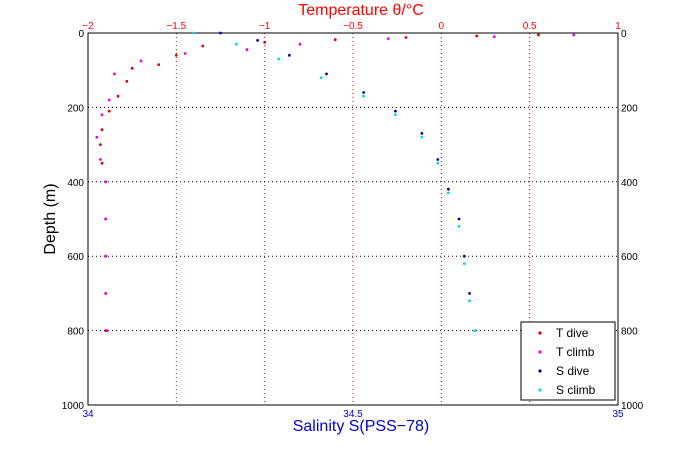 The image size is (681, 454). What do you see at coordinates (632, 406) in the screenshot?
I see `y-tick-label-right: 1000` at bounding box center [632, 406].